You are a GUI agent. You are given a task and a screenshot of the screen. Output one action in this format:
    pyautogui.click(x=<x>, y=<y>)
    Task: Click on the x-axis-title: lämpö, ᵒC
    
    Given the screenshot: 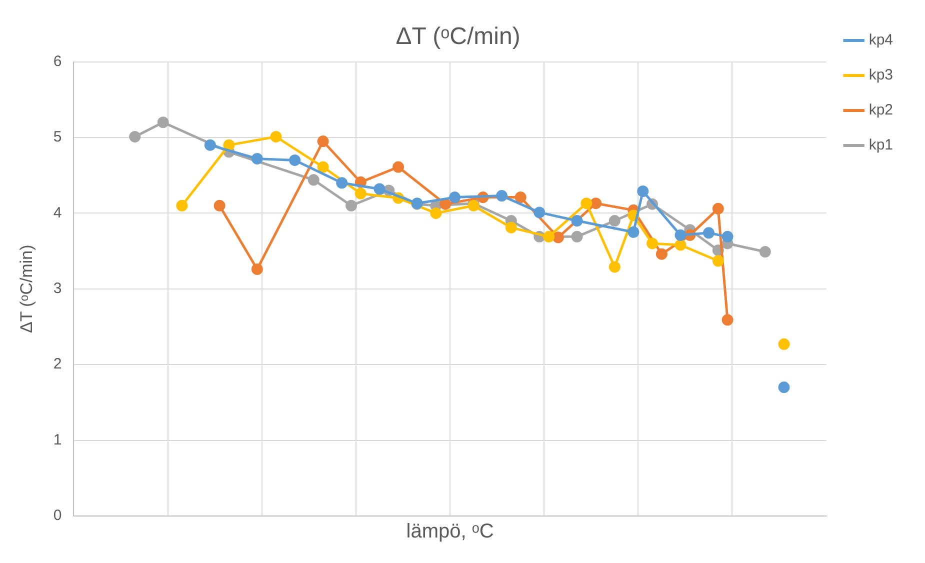 What is the action you would take?
    pyautogui.click(x=450, y=531)
    